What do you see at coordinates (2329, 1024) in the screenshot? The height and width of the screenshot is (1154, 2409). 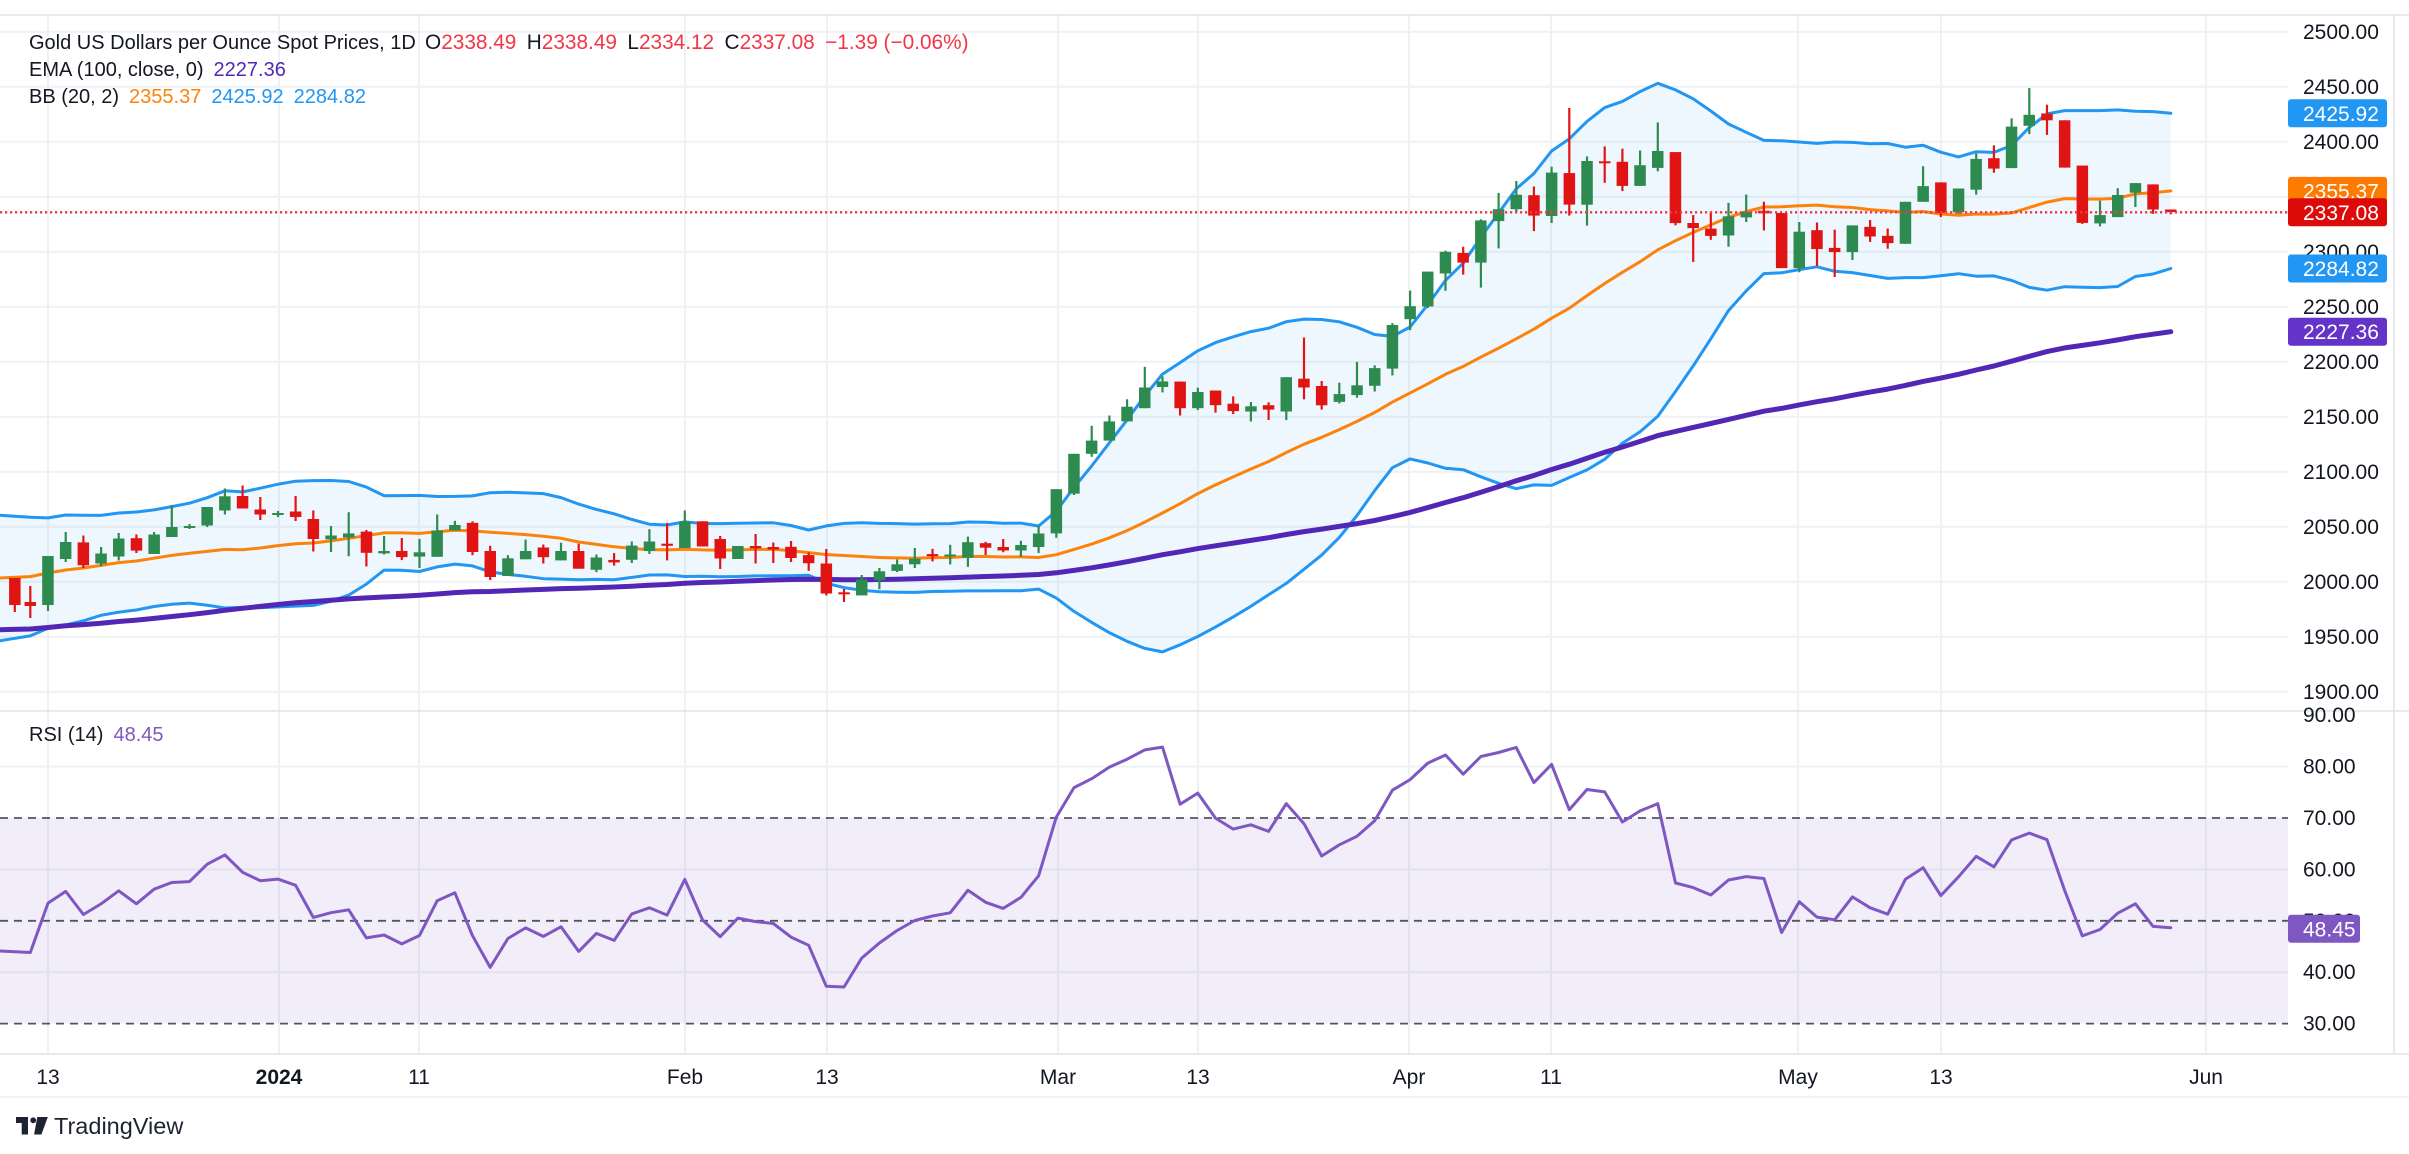 I see `svg-text: 30.00` at bounding box center [2329, 1024].